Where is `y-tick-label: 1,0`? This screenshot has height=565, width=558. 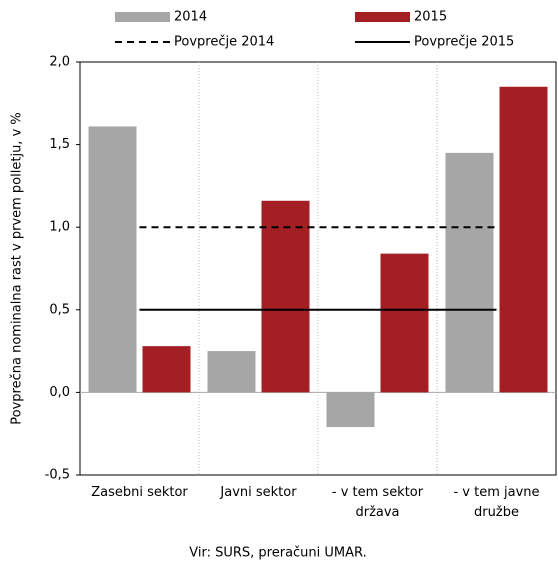 y-tick-label: 1,0 is located at coordinates (59, 227).